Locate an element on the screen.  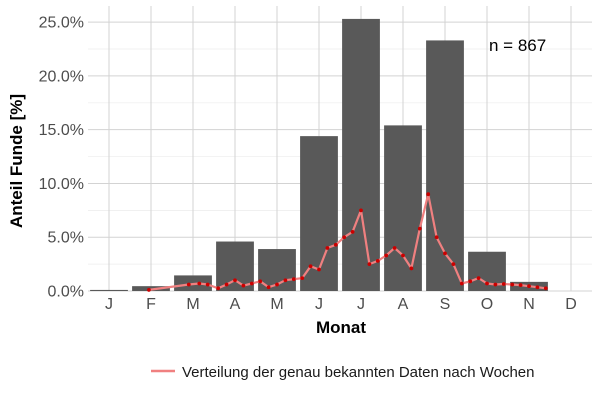
y-axis-title: Anteil Funde [%] is located at coordinates (16, 161).